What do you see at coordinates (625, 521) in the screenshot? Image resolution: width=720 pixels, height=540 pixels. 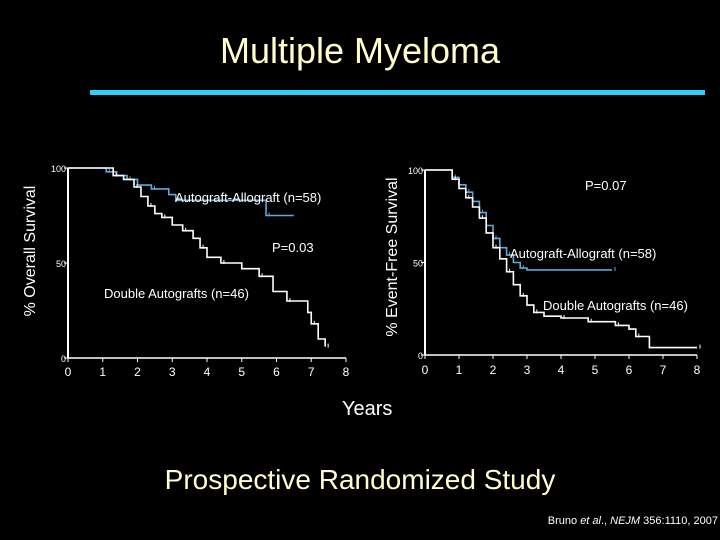 I see `citation-journal: NEJM` at bounding box center [625, 521].